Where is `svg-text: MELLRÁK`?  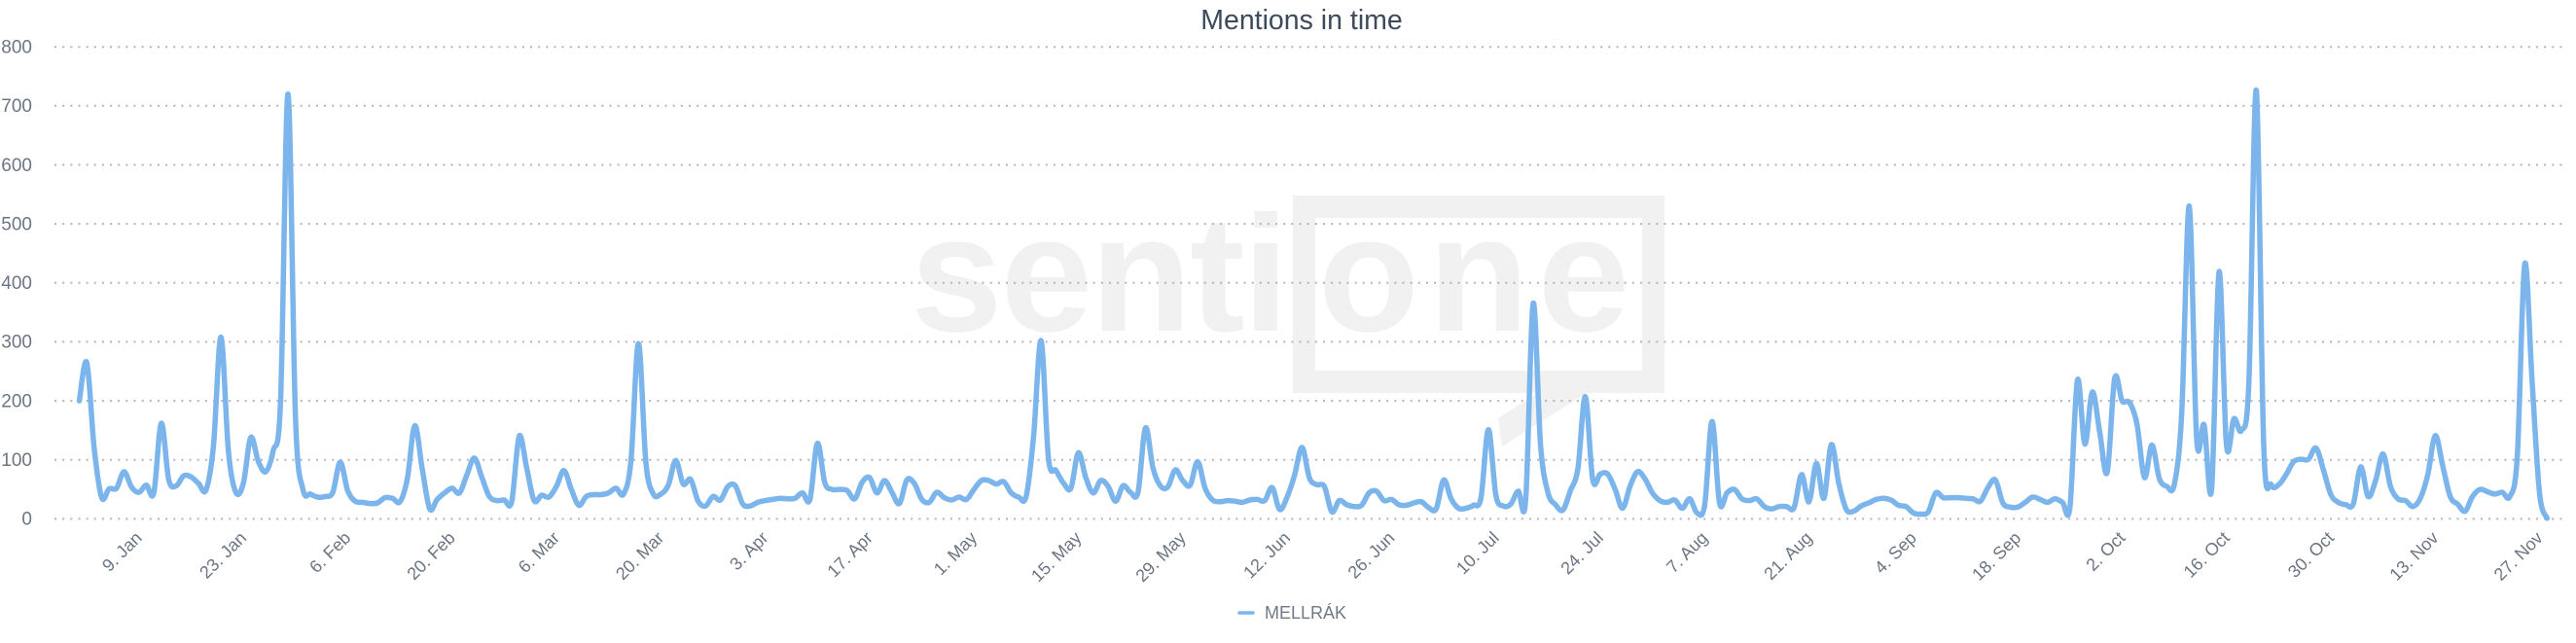 svg-text: MELLRÁK is located at coordinates (1305, 613).